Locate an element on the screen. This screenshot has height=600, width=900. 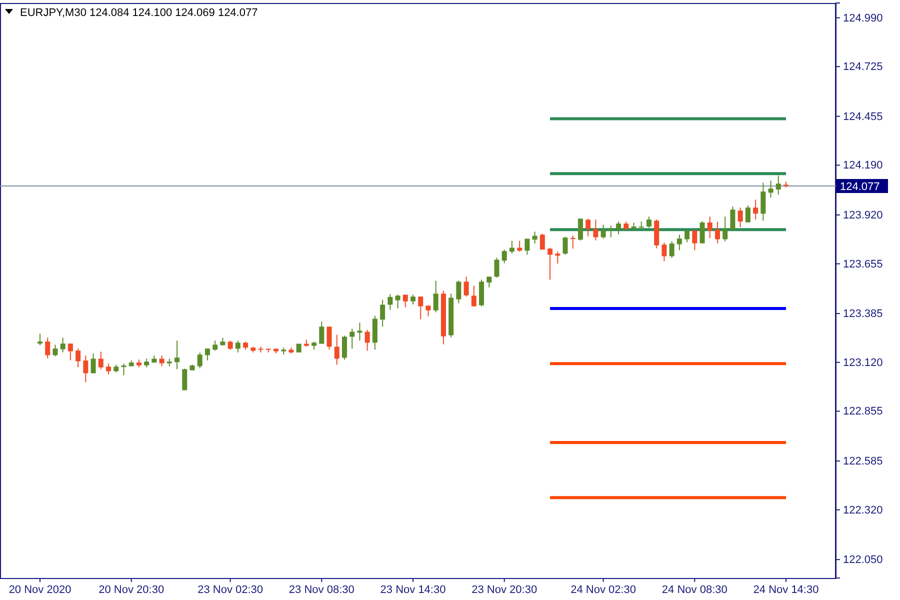
chart-title: EURJPY,M30 124.084 124.100 124.069 124.077 is located at coordinates (139, 13).